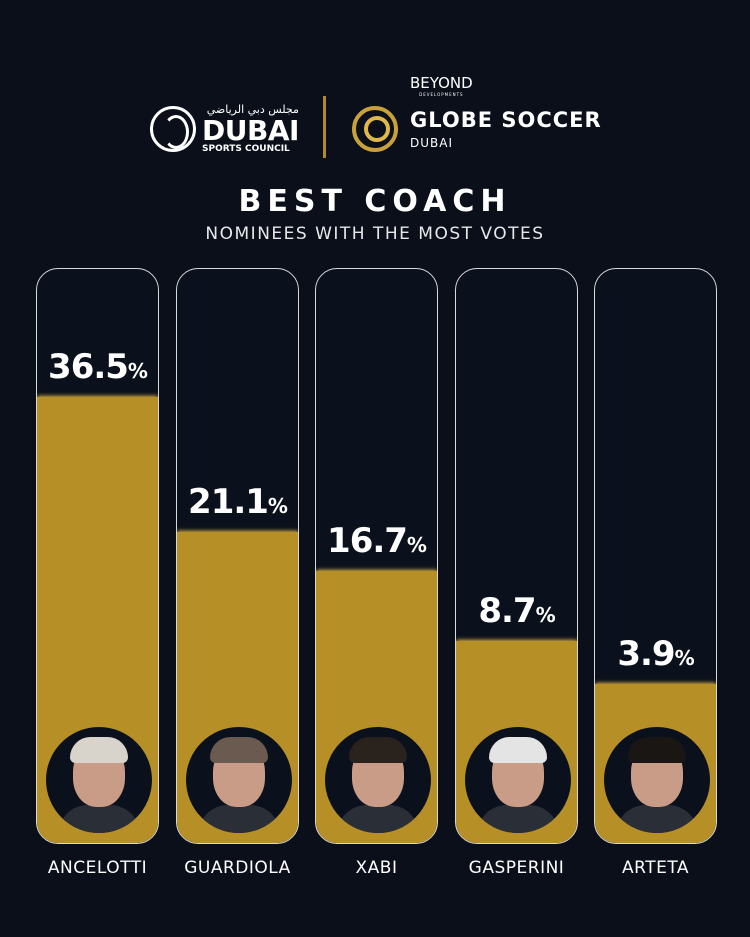 The width and height of the screenshot is (750, 937). Describe the element at coordinates (506, 120) in the screenshot. I see `globe-soccer-title: GLOBE SOCCER` at that location.